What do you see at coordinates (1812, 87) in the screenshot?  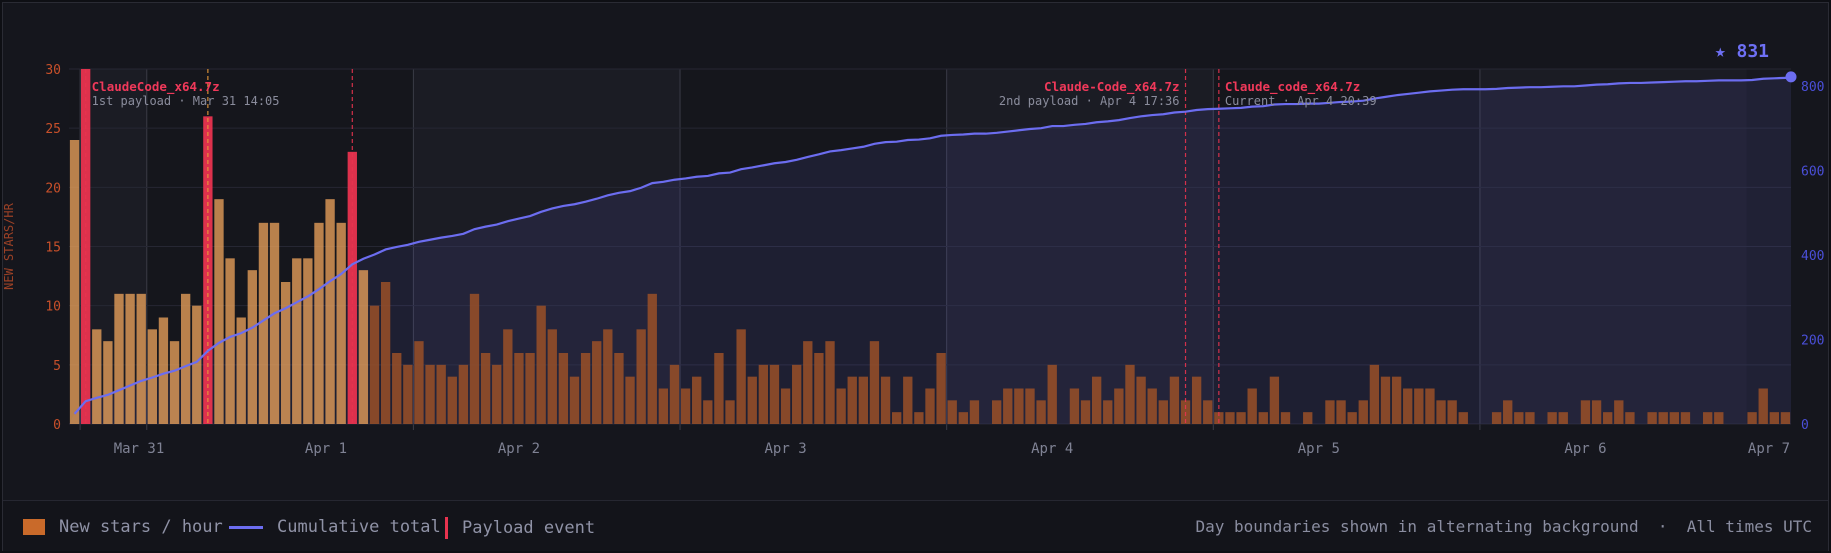 I see `right-axis-tick-label: 800` at bounding box center [1812, 87].